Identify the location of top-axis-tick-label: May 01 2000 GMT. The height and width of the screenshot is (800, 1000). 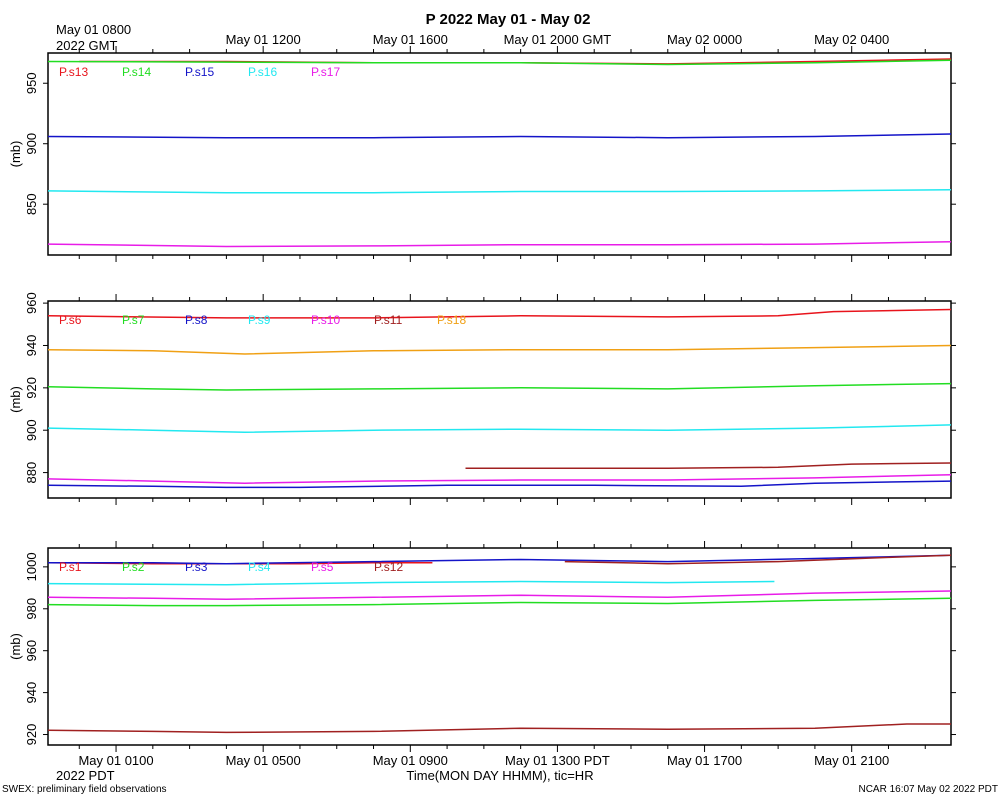
(558, 39).